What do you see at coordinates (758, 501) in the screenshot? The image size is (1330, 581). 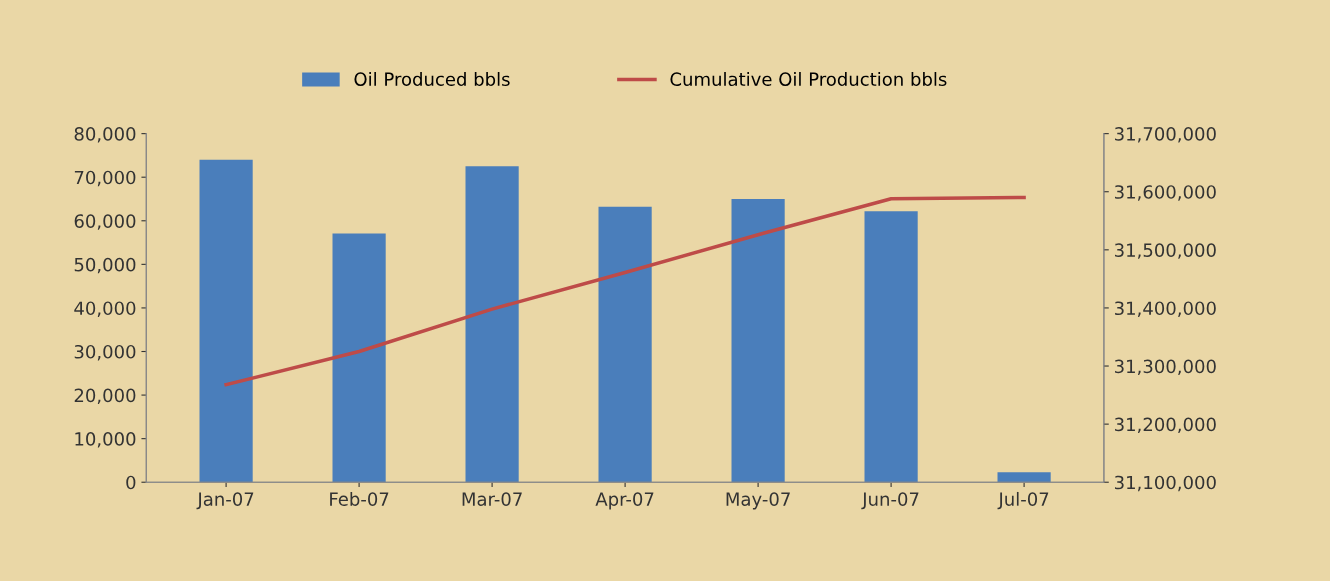 I see `x-tick-label: May-07` at bounding box center [758, 501].